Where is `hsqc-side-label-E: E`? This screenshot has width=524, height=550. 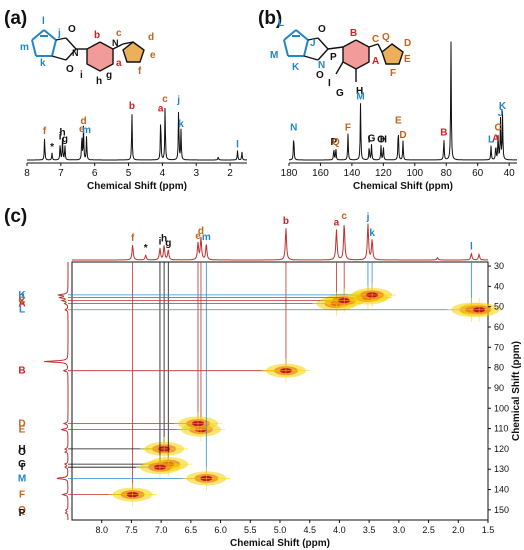
hsqc-side-label-E: E is located at coordinates (22, 430).